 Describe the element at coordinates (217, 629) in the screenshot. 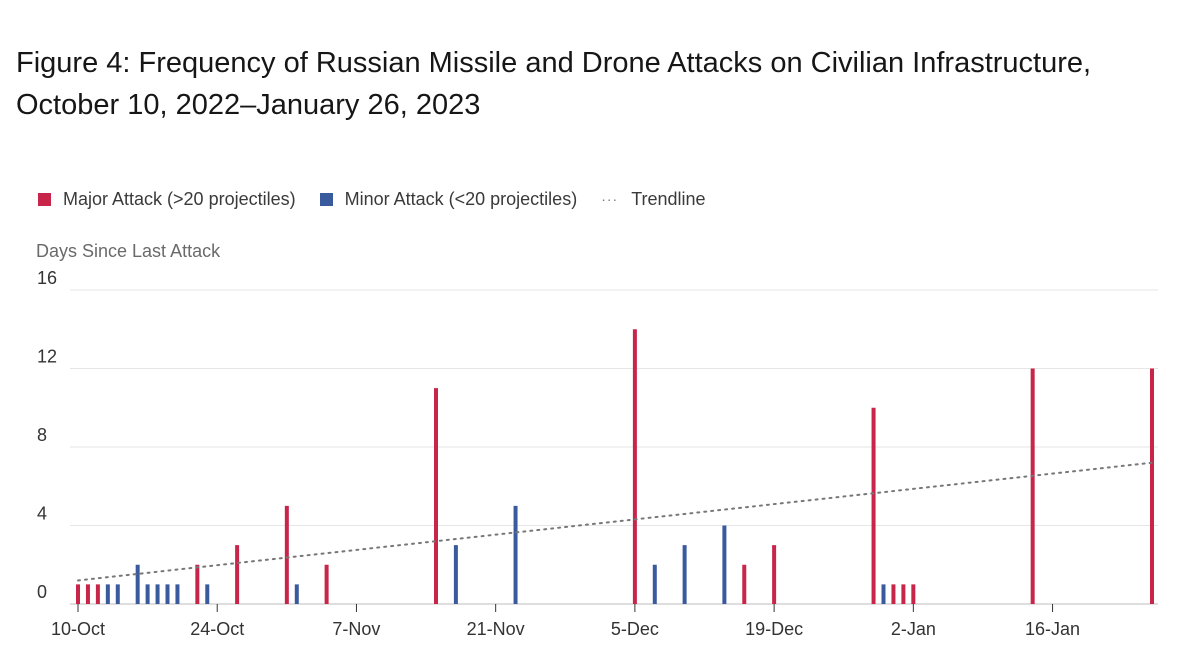

I see `x-tick-label: 24-Oct` at that location.